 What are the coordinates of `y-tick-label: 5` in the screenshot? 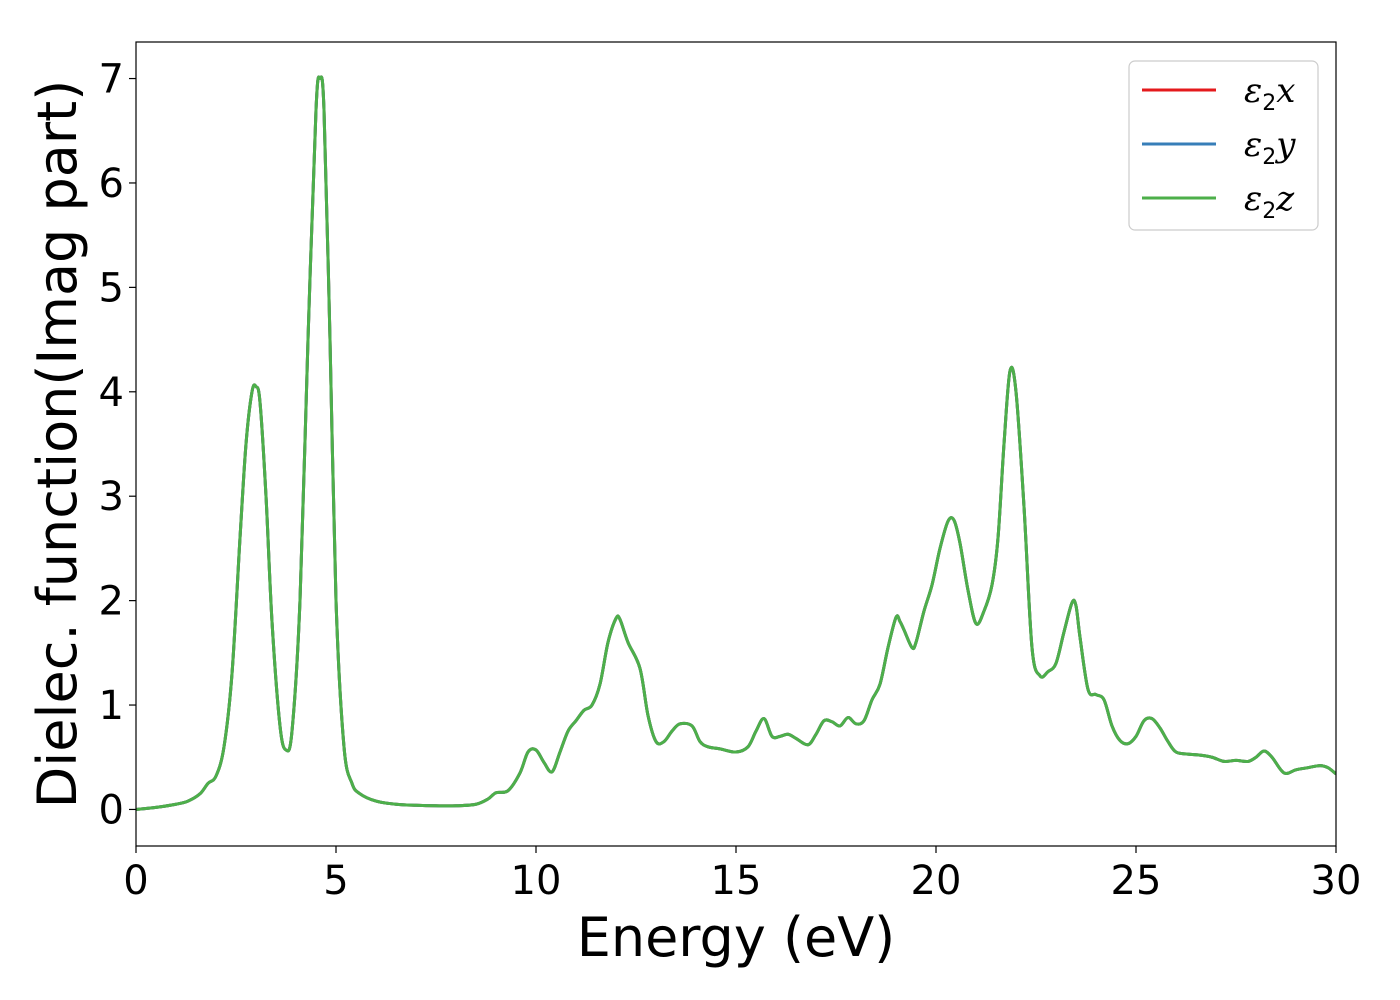 It's located at (111, 288).